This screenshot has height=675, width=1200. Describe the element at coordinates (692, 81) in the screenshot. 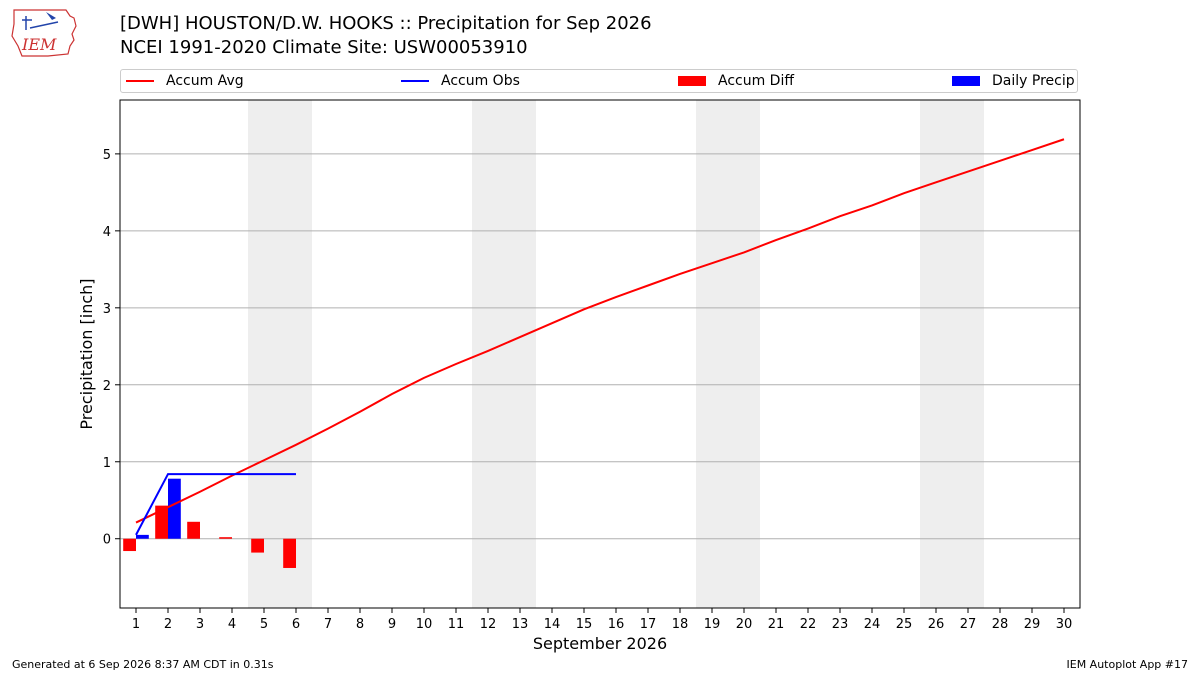

I see `legend-swatch-accum-diff` at that location.